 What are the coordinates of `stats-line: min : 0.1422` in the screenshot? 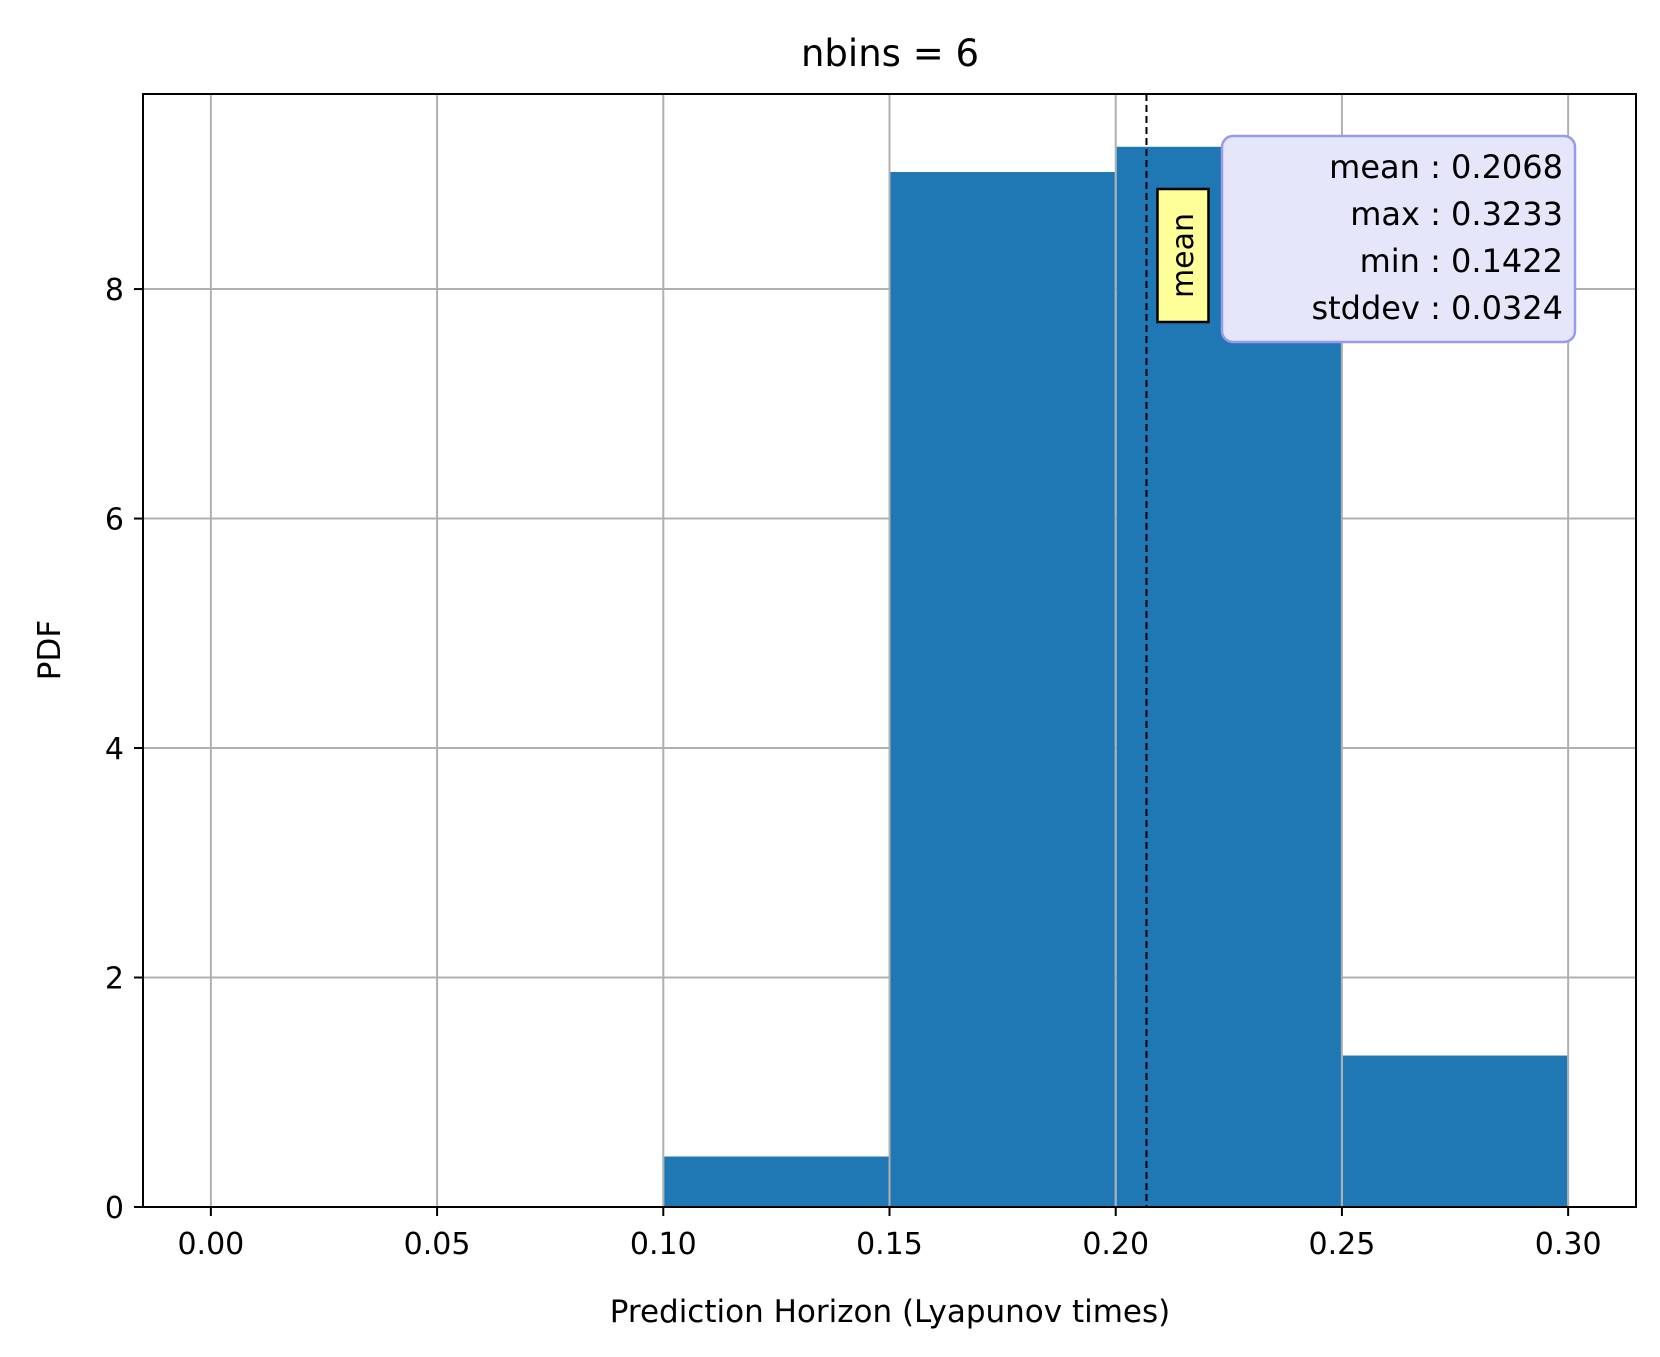 It's located at (1461, 261).